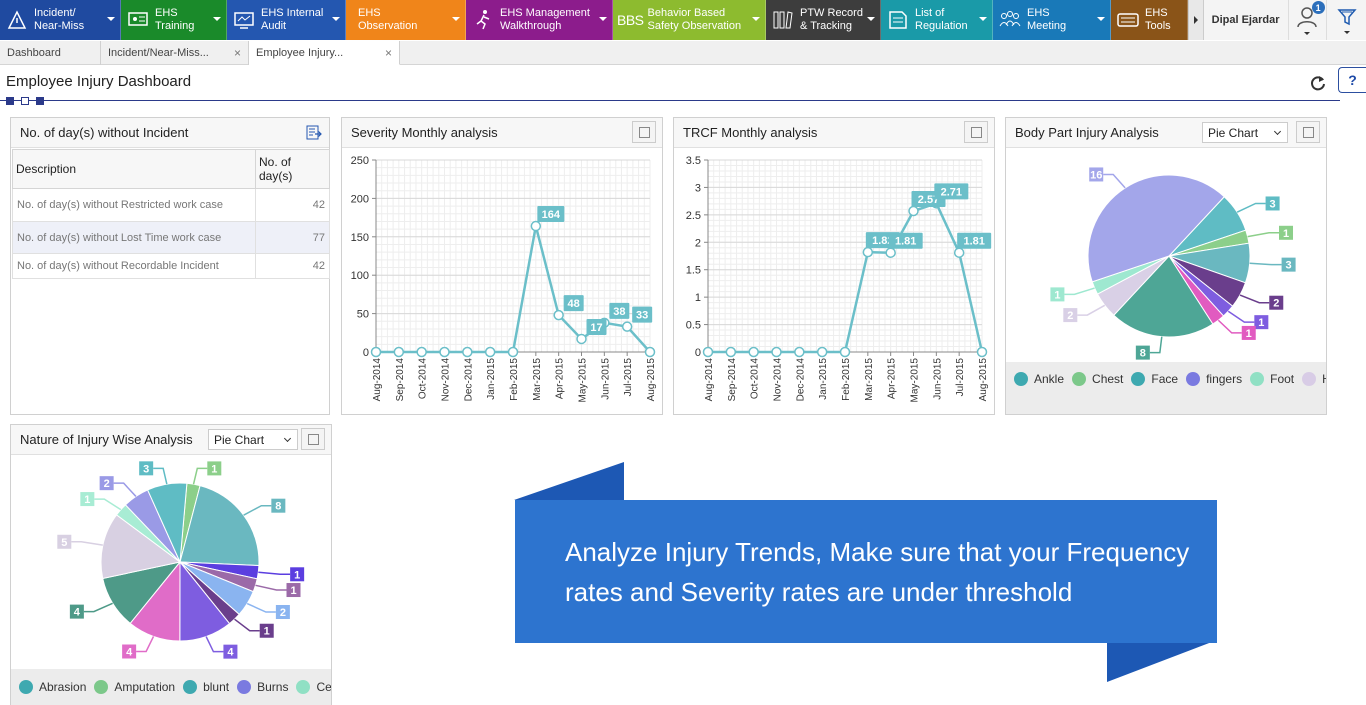  Describe the element at coordinates (783, 20) in the screenshot. I see `ptw-icon` at that location.